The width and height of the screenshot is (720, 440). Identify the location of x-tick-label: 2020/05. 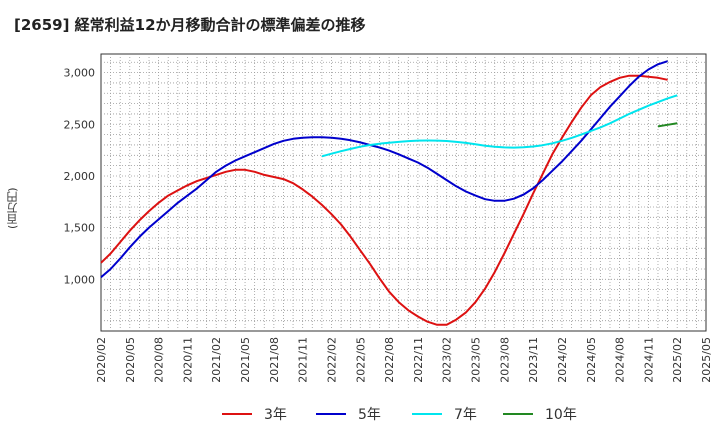
(130, 360).